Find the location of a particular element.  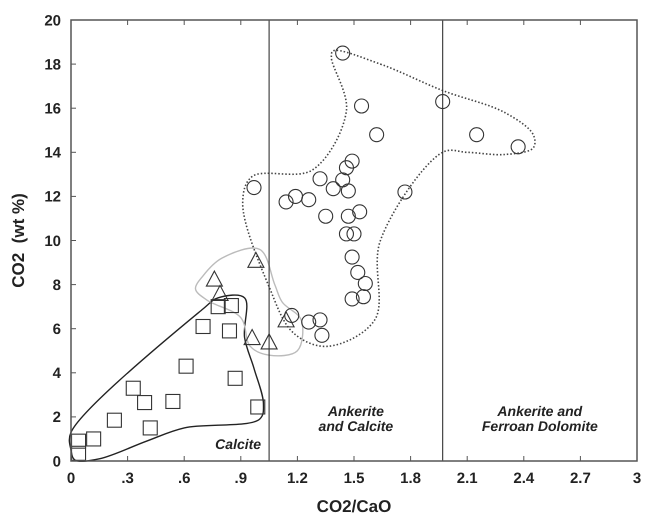

x-tick-label: 2.1 is located at coordinates (467, 478).